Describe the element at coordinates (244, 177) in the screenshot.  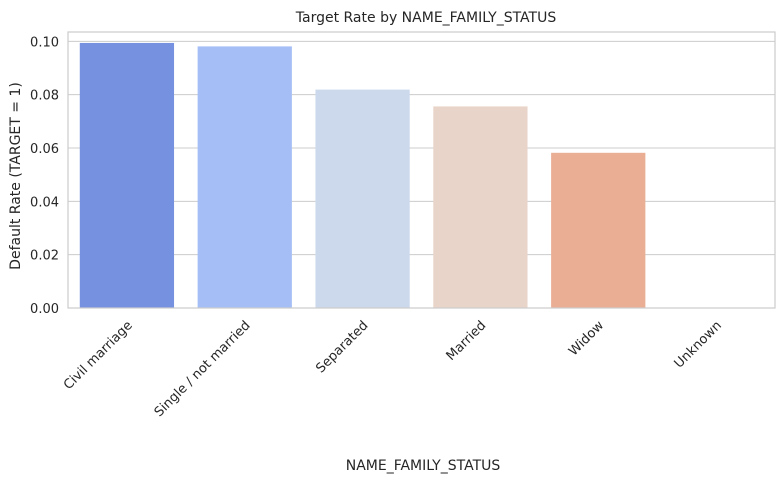
I see `bar-single-not-married` at that location.